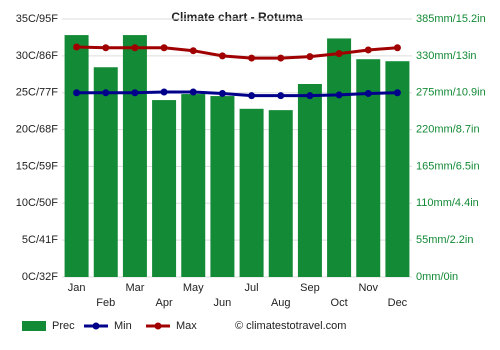 The image size is (500, 350). What do you see at coordinates (40, 240) in the screenshot?
I see `y-tick-label: 5C/41F` at bounding box center [40, 240].